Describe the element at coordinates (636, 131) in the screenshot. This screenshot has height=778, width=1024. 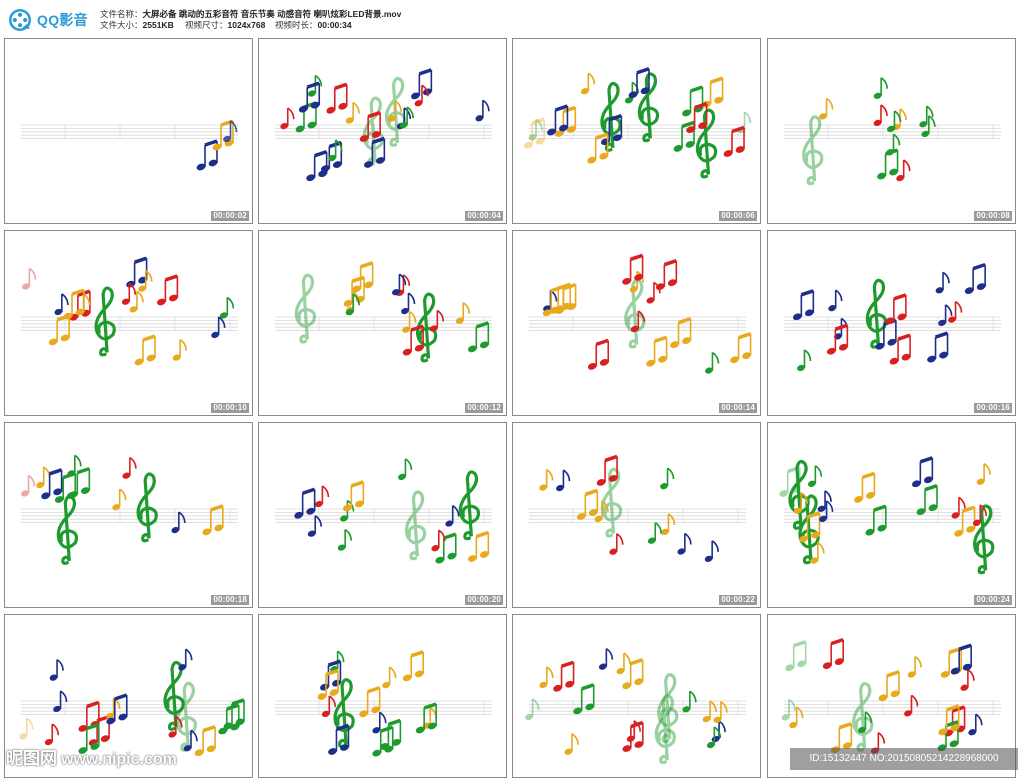
I see `video-thumbnail: 00:00:06` at that location.